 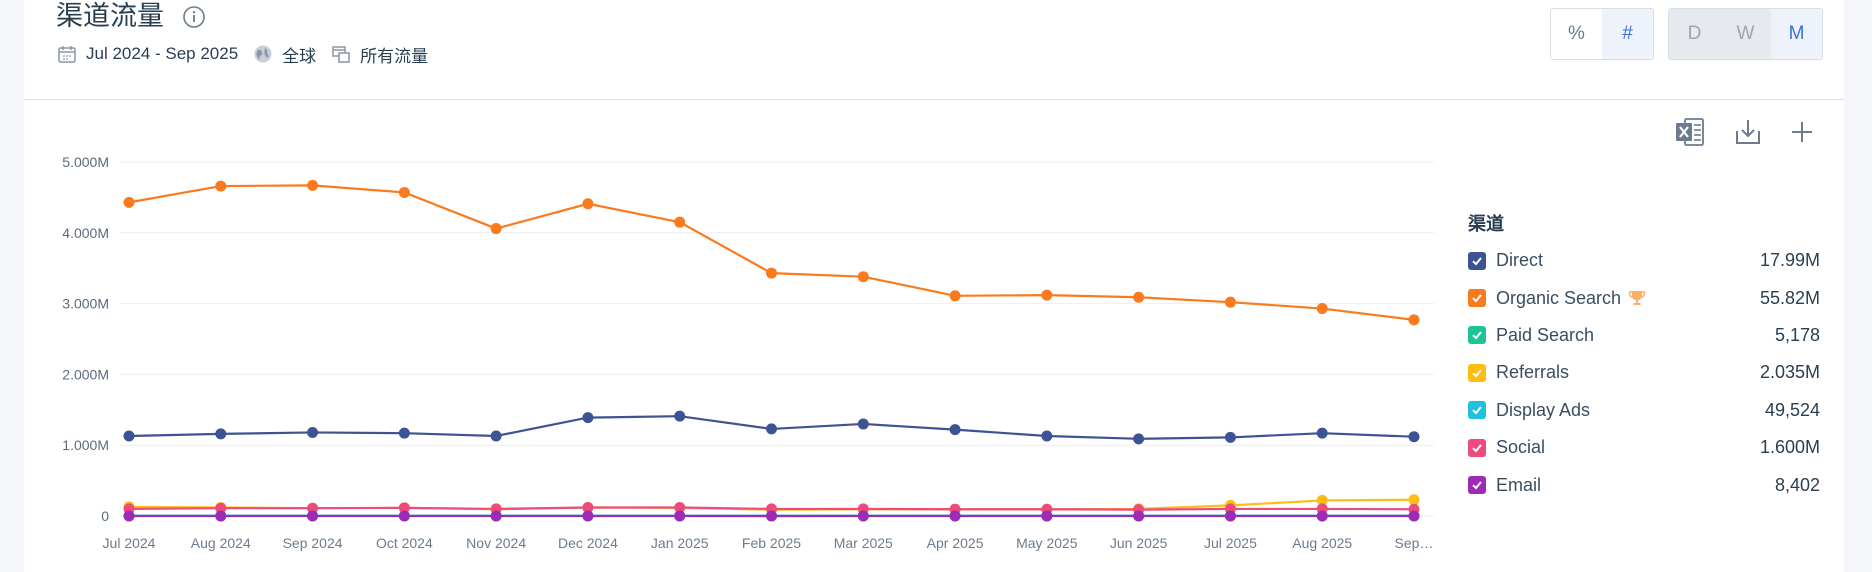 What do you see at coordinates (588, 543) in the screenshot?
I see `x-tick-label: Dec 2024` at bounding box center [588, 543].